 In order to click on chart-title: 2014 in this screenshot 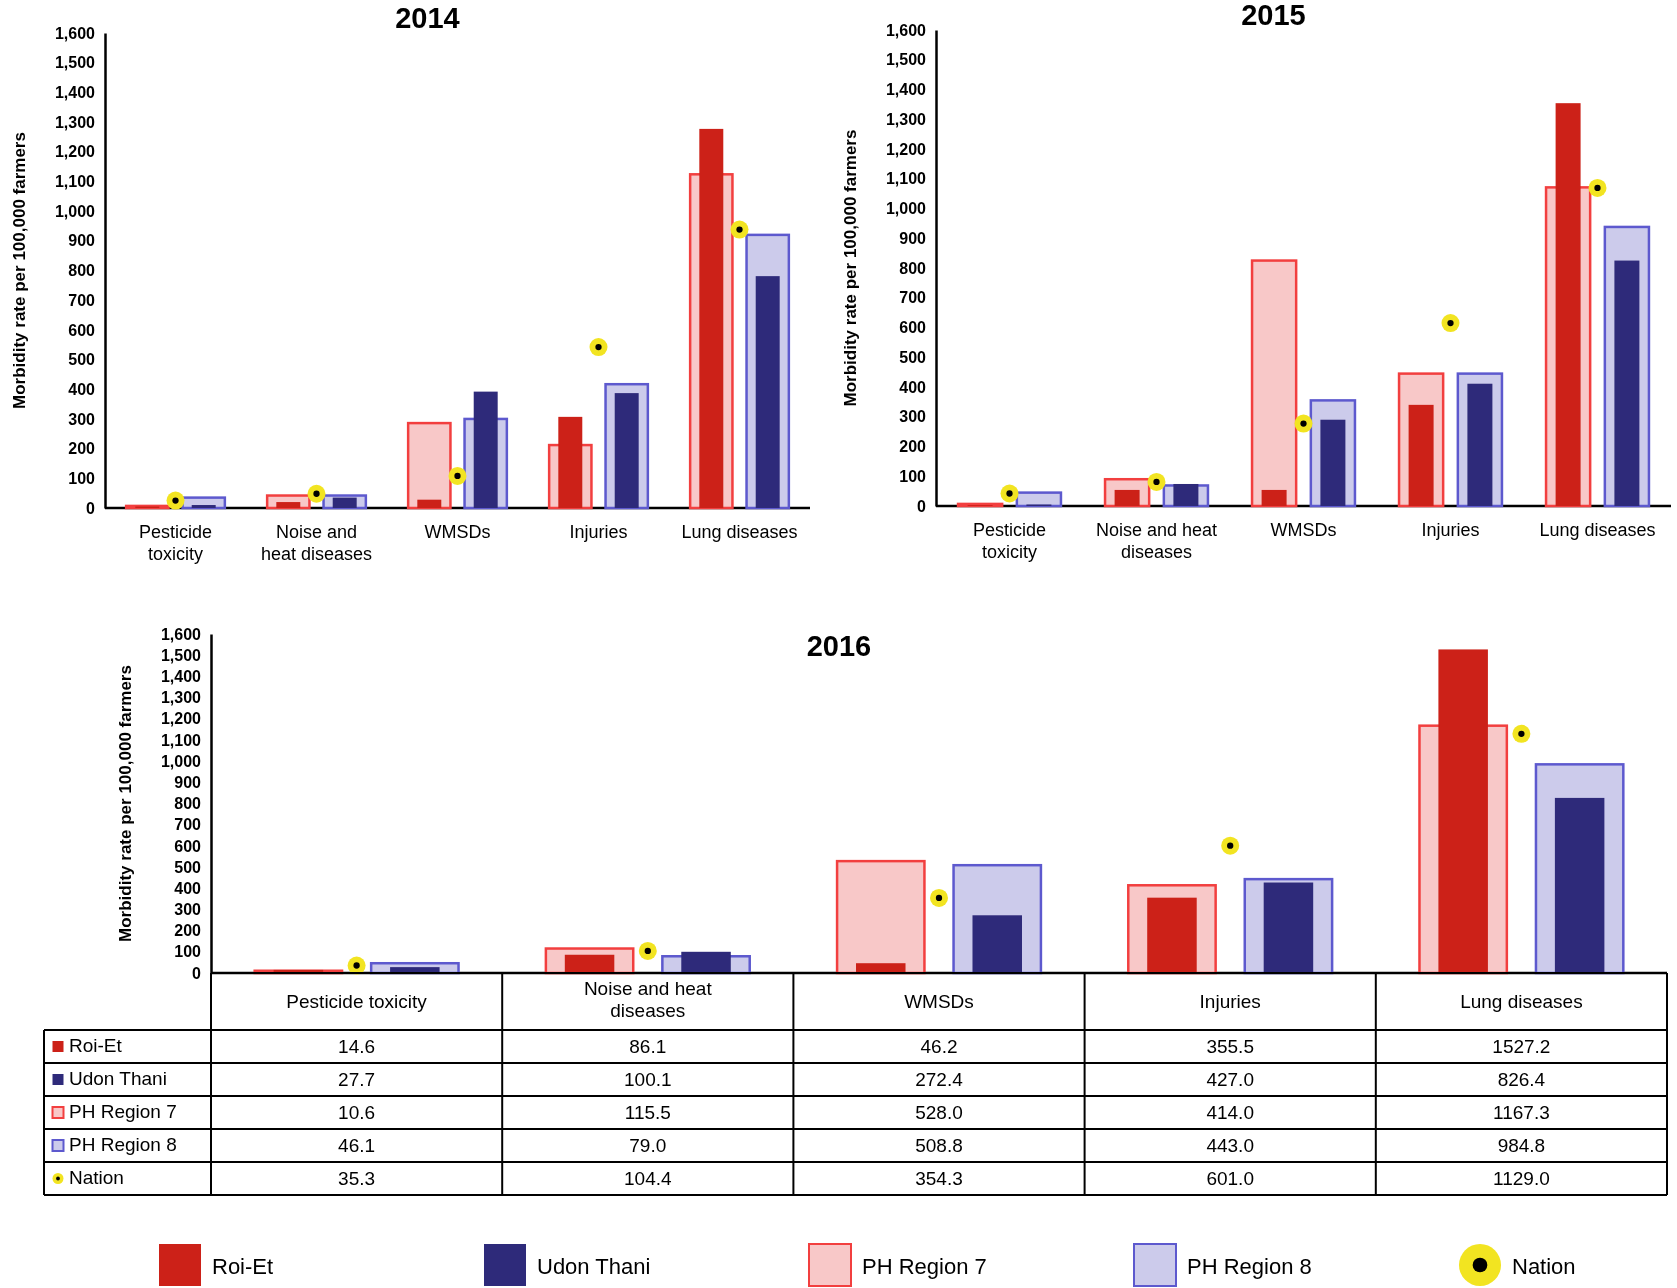, I will do `click(427, 17)`.